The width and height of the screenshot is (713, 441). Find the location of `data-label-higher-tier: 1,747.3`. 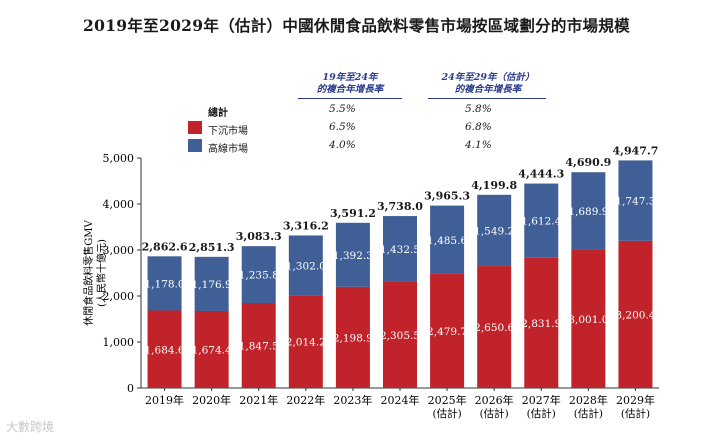

data-label-higher-tier: 1,747.3 is located at coordinates (635, 202).